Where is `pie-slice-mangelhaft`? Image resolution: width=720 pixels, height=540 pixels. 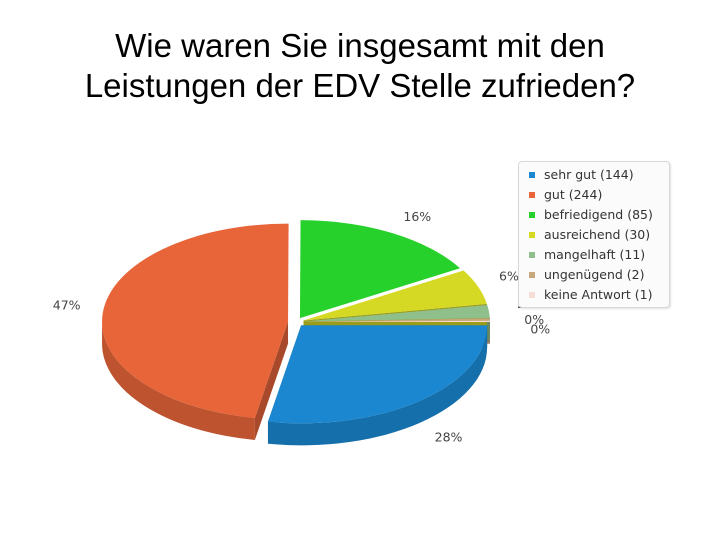 pie-slice-mangelhaft is located at coordinates (396, 313).